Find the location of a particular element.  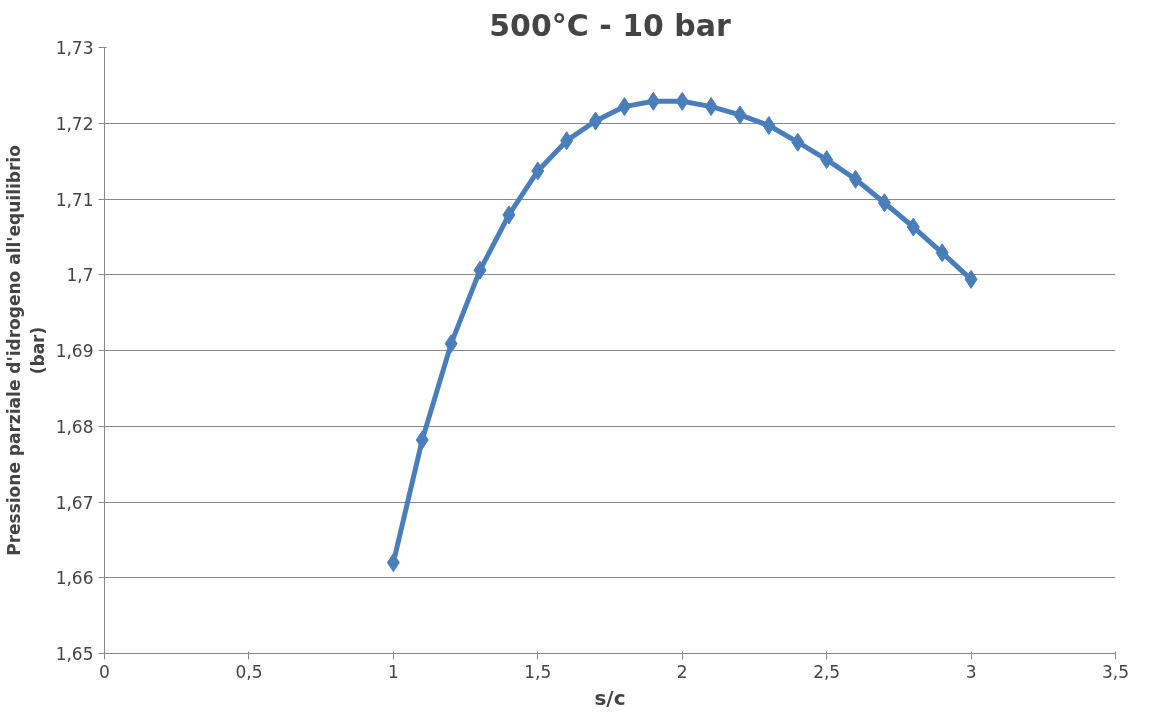

x-axis-title: s/c is located at coordinates (610, 697).